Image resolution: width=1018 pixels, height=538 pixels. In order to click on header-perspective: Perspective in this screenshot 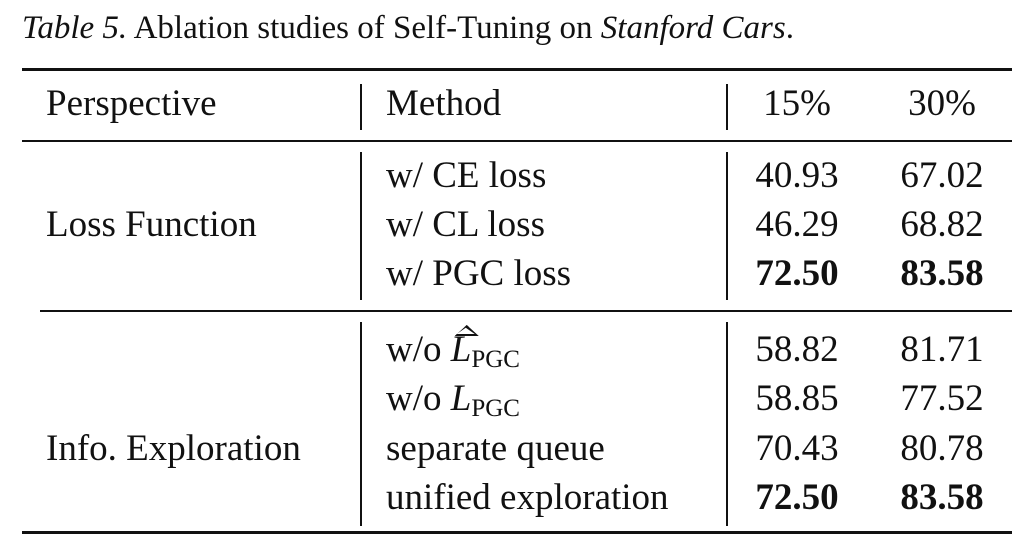, I will do `click(131, 103)`.